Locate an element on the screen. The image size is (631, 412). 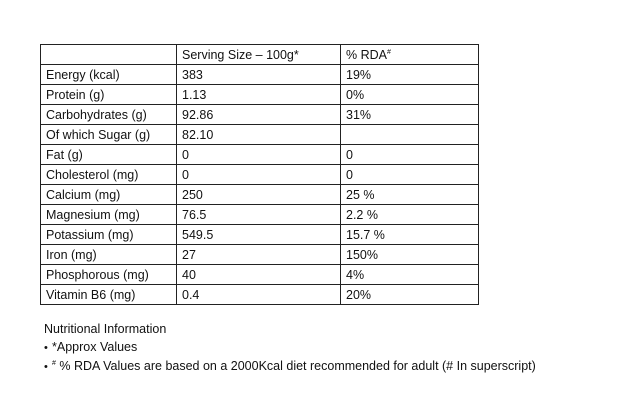
table-row: Potassium (mg) 549.5 15.7 % is located at coordinates (259, 234).